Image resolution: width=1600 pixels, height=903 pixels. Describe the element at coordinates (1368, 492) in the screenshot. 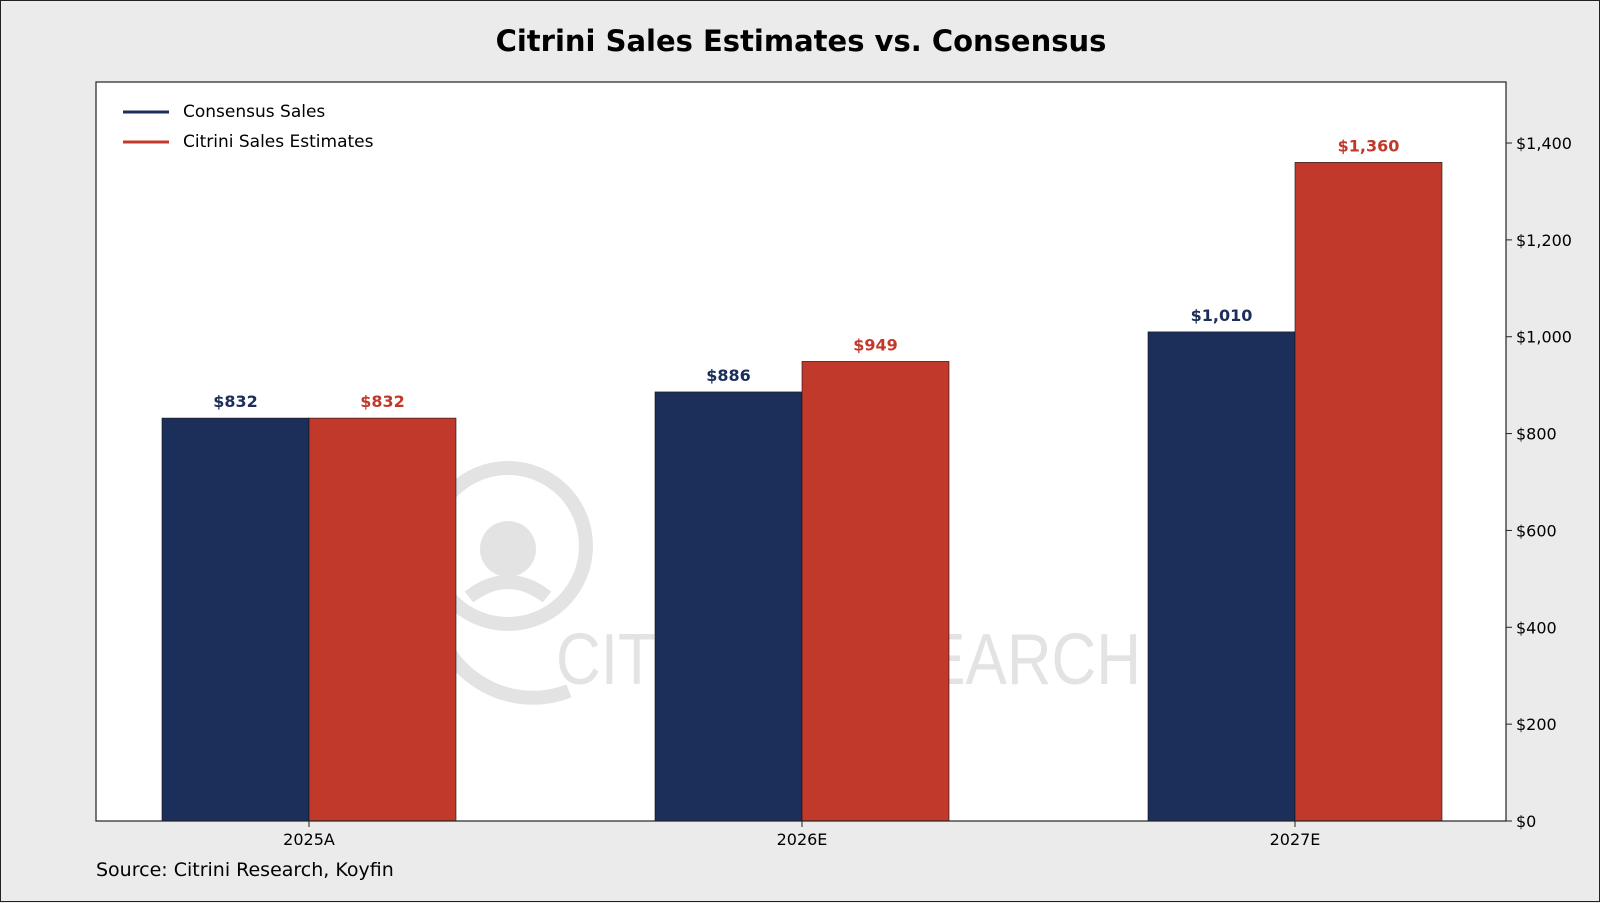

I see `bar-citrini-2027E` at that location.